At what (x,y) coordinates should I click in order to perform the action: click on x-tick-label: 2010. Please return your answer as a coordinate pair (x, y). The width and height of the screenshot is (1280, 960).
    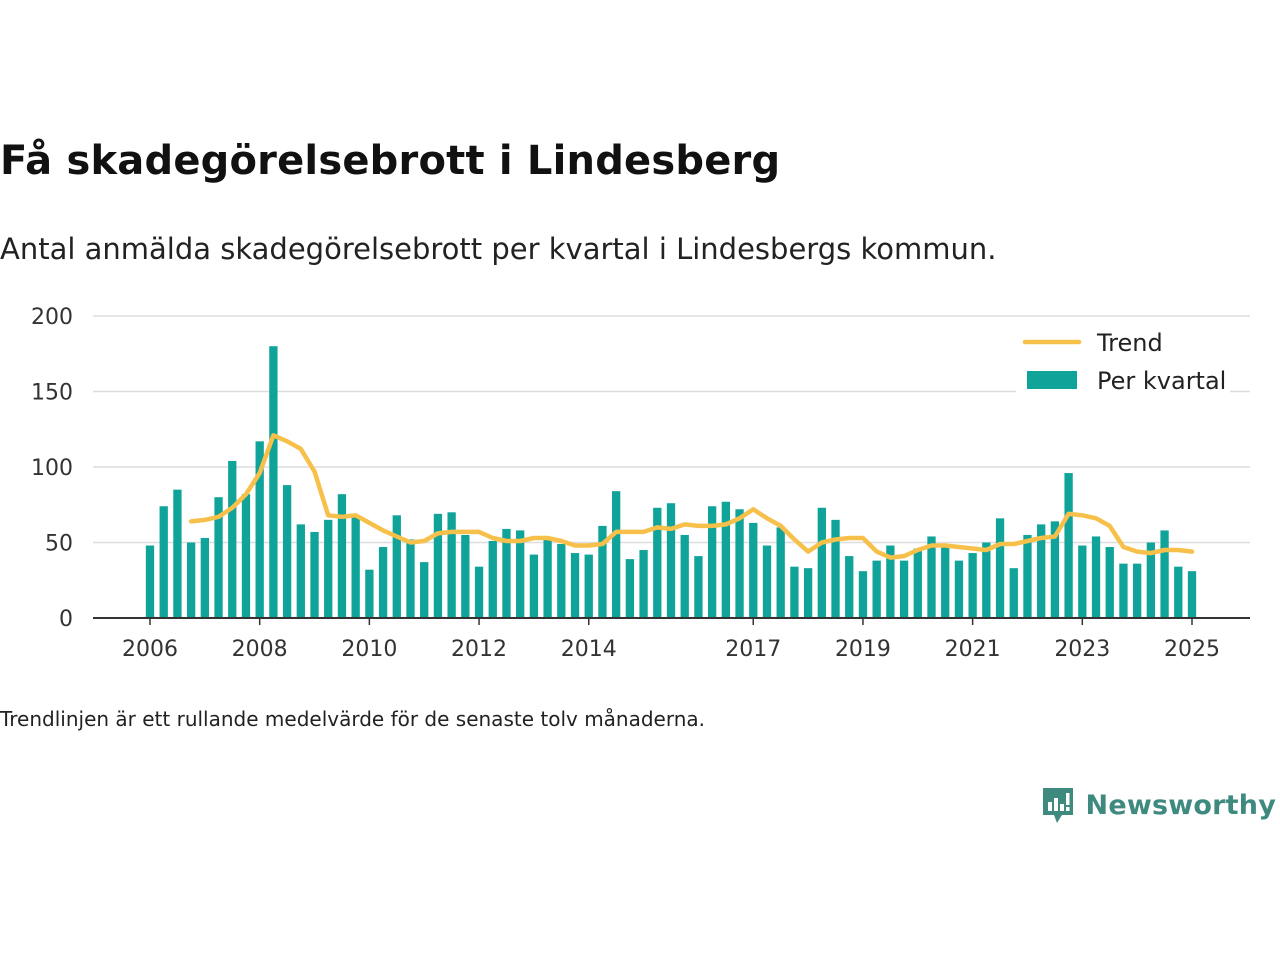
    Looking at the image, I should click on (369, 649).